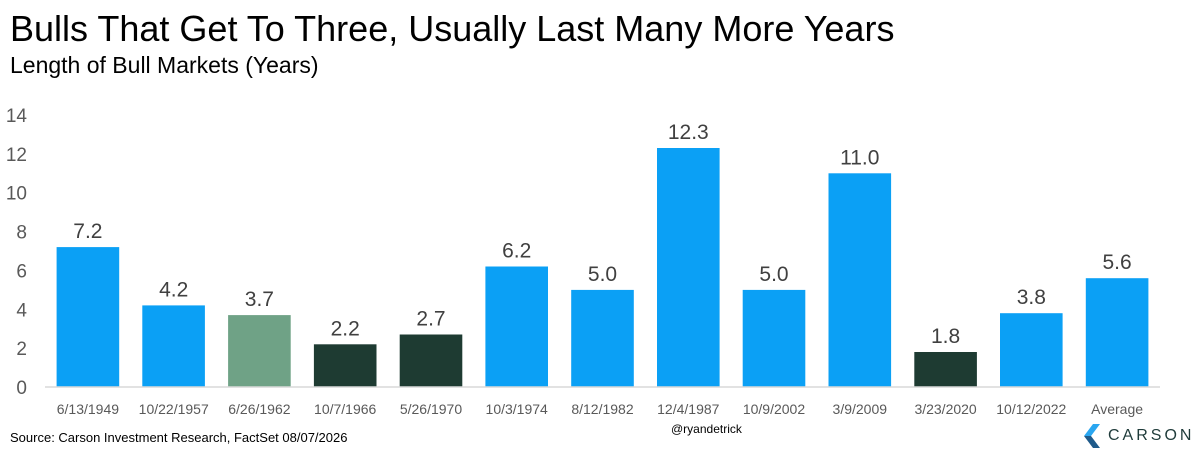 Image resolution: width=1200 pixels, height=452 pixels. What do you see at coordinates (16, 155) in the screenshot?
I see `y-tick-label: 12` at bounding box center [16, 155].